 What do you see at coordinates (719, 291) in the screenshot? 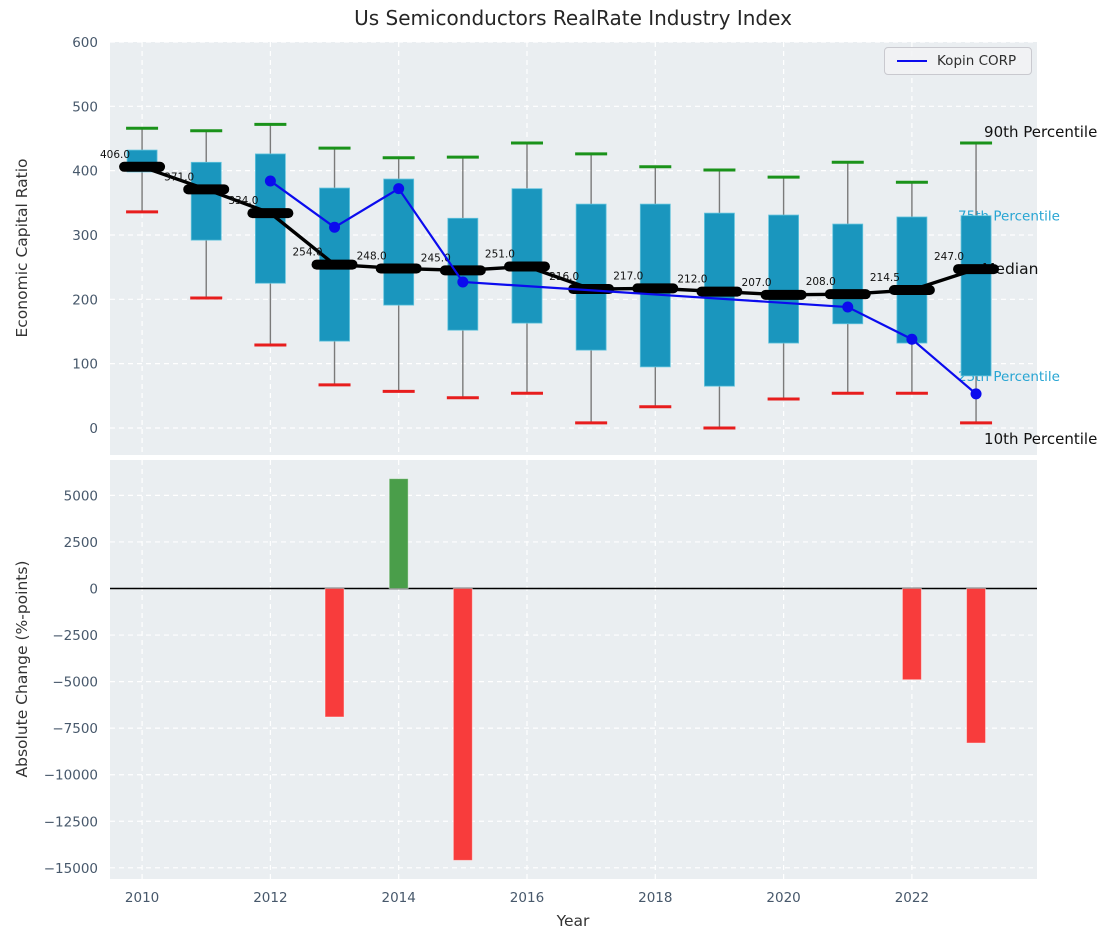
I see `median-marker-2019` at bounding box center [719, 291].